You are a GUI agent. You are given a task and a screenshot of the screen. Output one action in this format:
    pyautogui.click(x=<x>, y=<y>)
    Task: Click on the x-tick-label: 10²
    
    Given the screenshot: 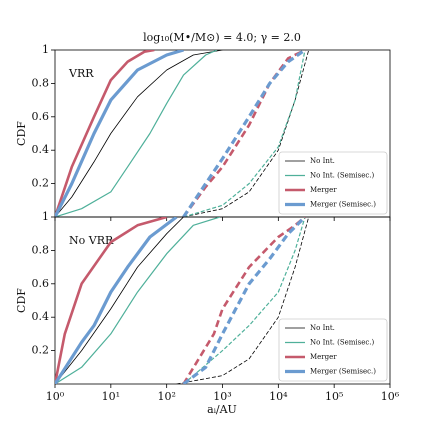 What is the action you would take?
    pyautogui.click(x=166, y=396)
    